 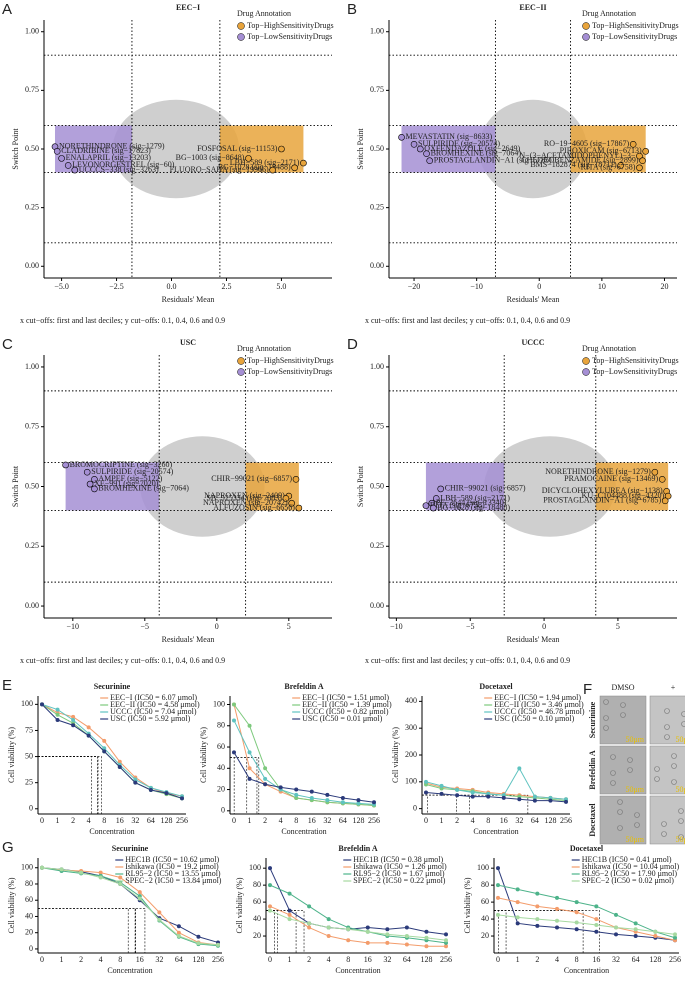 I want to click on chart-title: USC, so click(x=188, y=342).